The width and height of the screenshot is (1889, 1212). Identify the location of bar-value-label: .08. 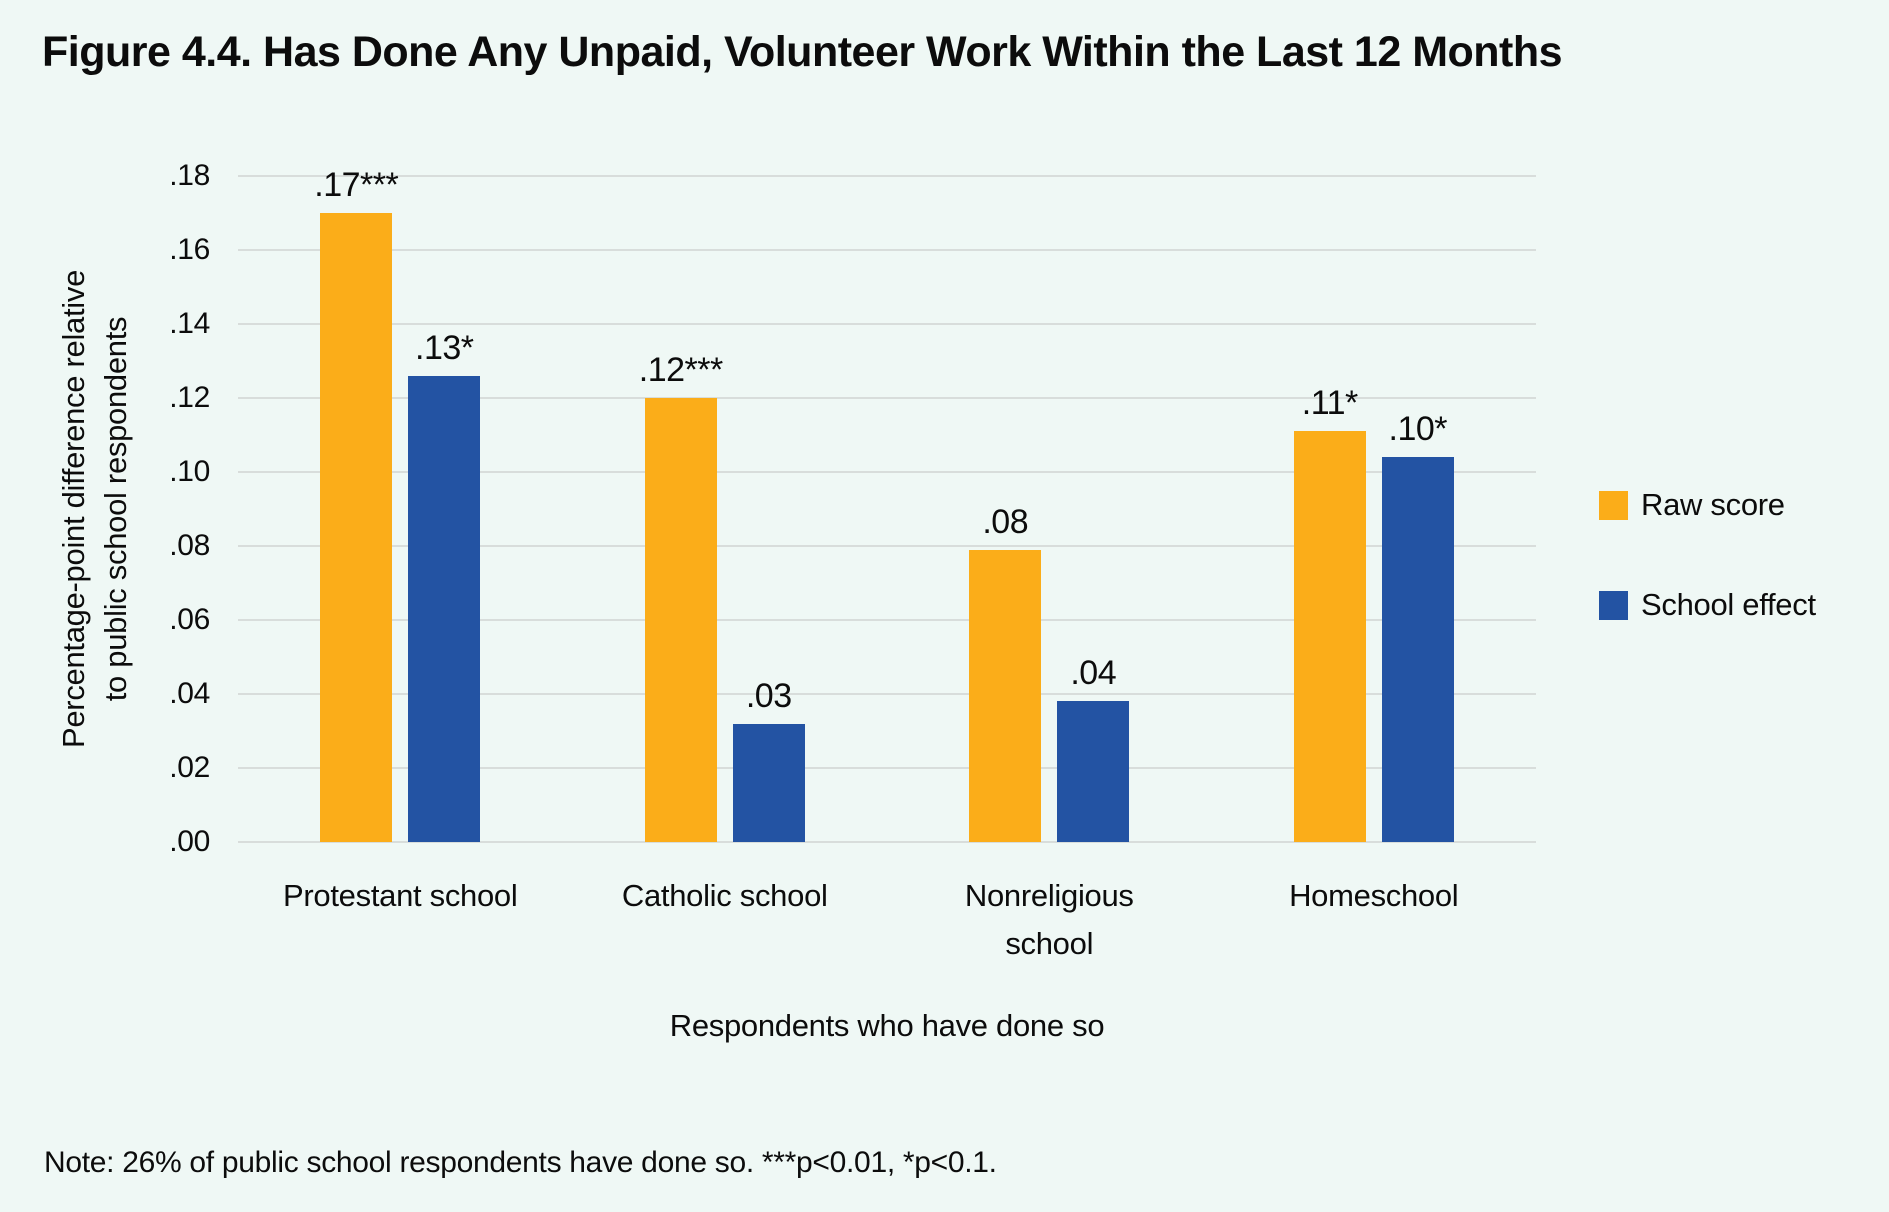
(1005, 521).